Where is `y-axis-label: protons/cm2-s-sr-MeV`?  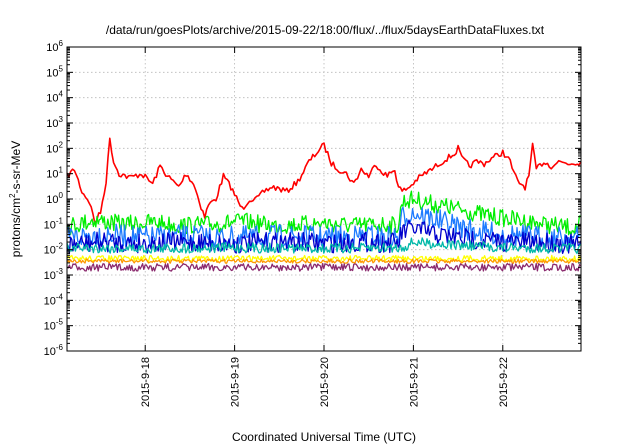
y-axis-label: protons/cm2-s-sr-MeV is located at coordinates (15, 199).